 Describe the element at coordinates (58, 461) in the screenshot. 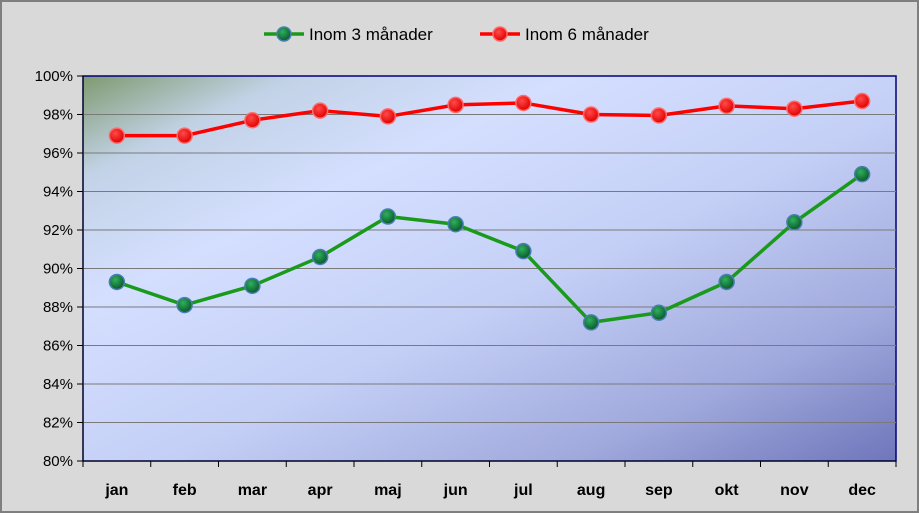

I see `y-tick-label: 80%` at that location.